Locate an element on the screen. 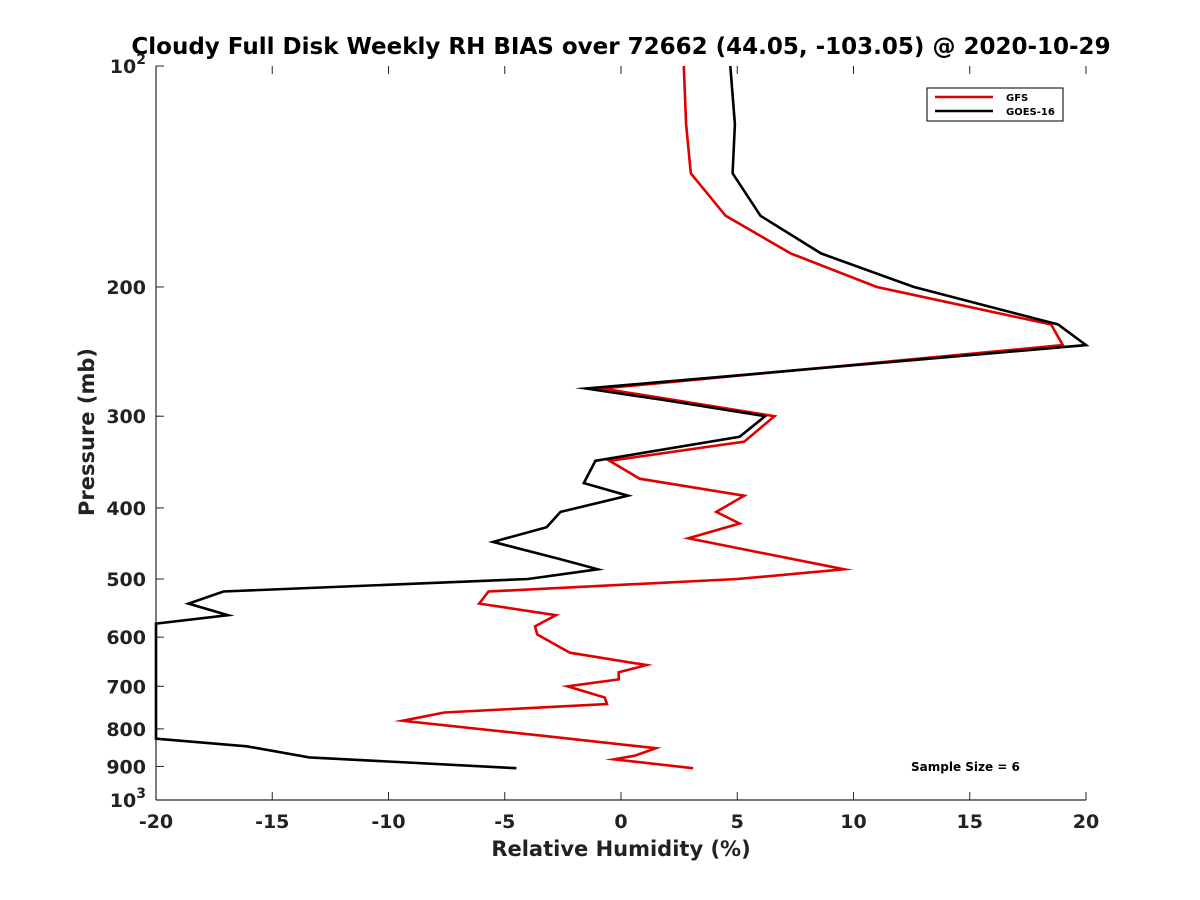 The image size is (1200, 900). y-tick-label: 300 is located at coordinates (126, 417).